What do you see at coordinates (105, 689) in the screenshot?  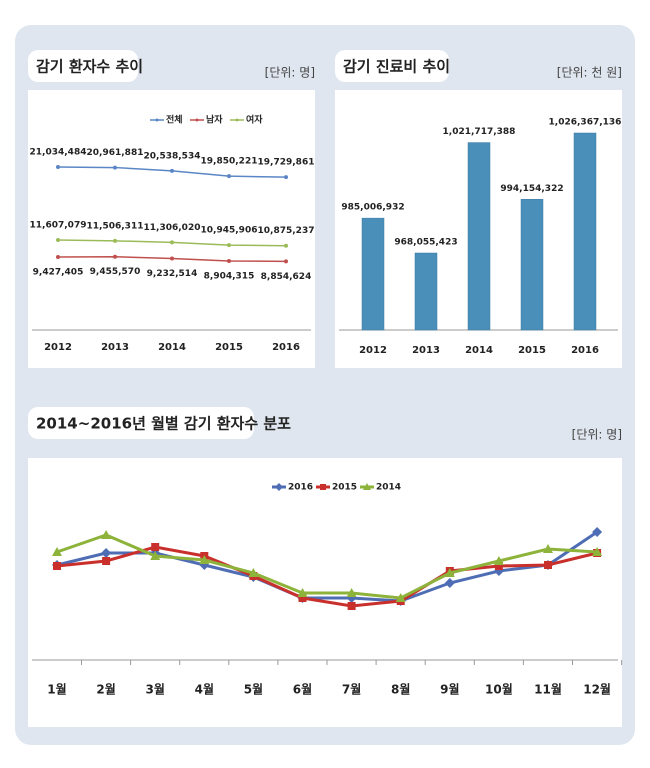 I see `x-tick-label: 2월` at bounding box center [105, 689].